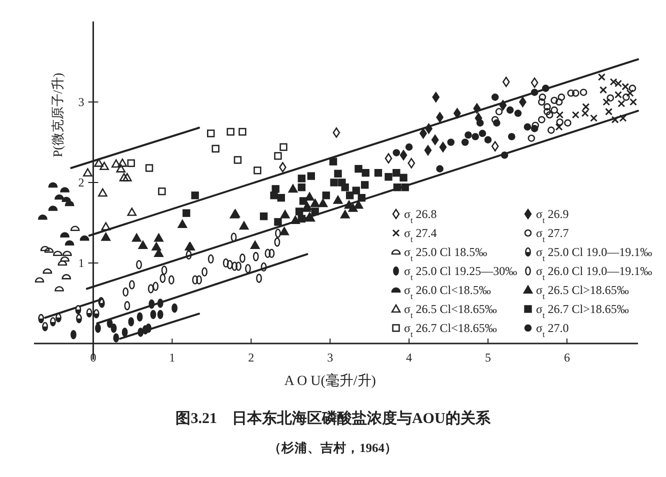 Image resolution: width=666 pixels, height=477 pixels. Describe the element at coordinates (93, 357) in the screenshot. I see `x-tick-label: 0` at that location.